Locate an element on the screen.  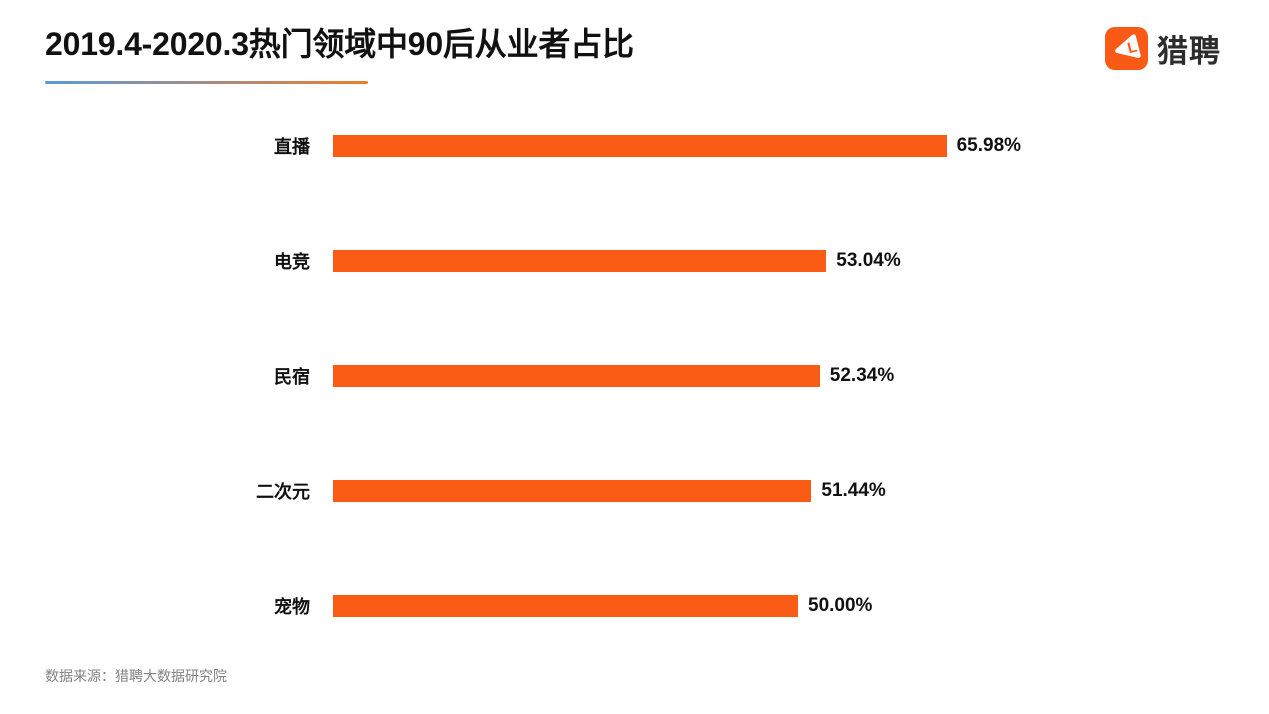
value-label: 50.00% is located at coordinates (840, 605).